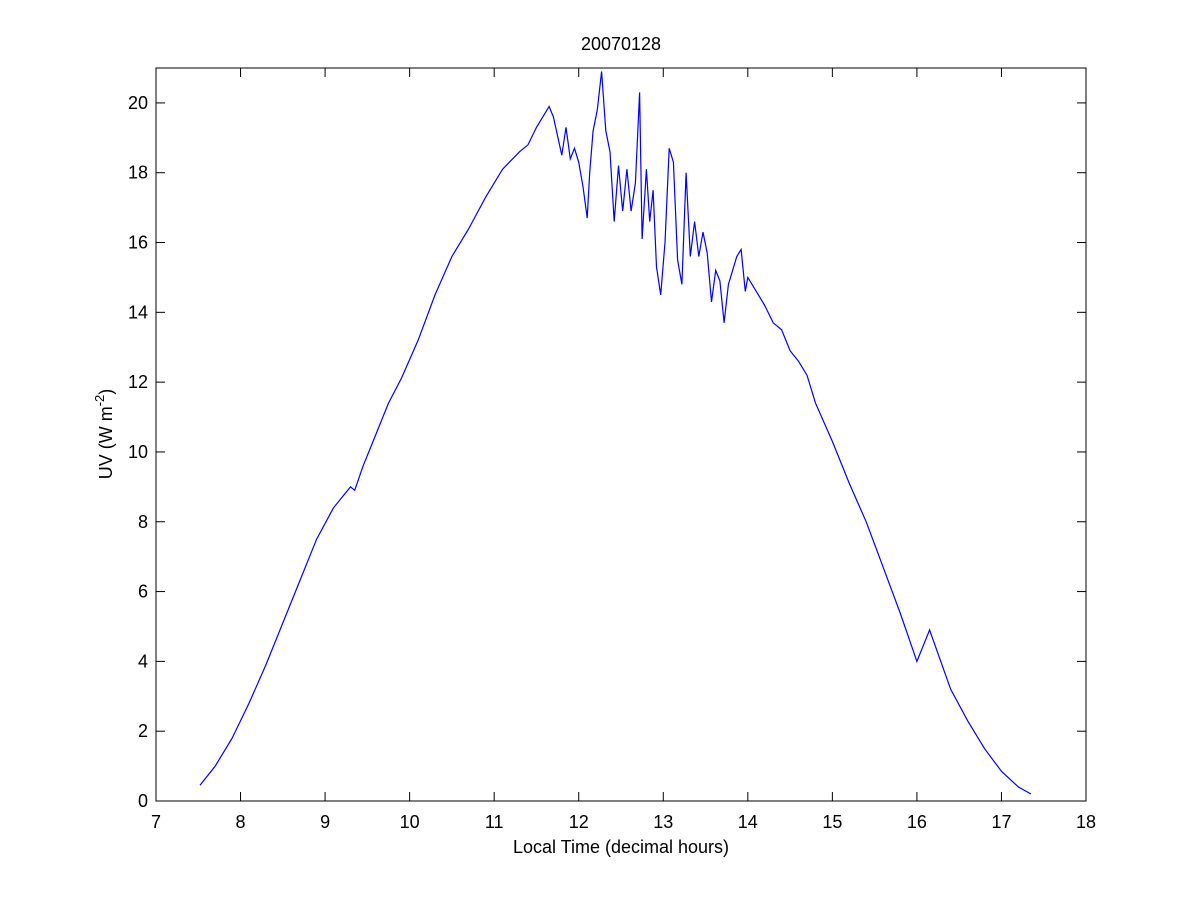 The image size is (1200, 905). Describe the element at coordinates (143, 522) in the screenshot. I see `y-tick-label: 8` at that location.